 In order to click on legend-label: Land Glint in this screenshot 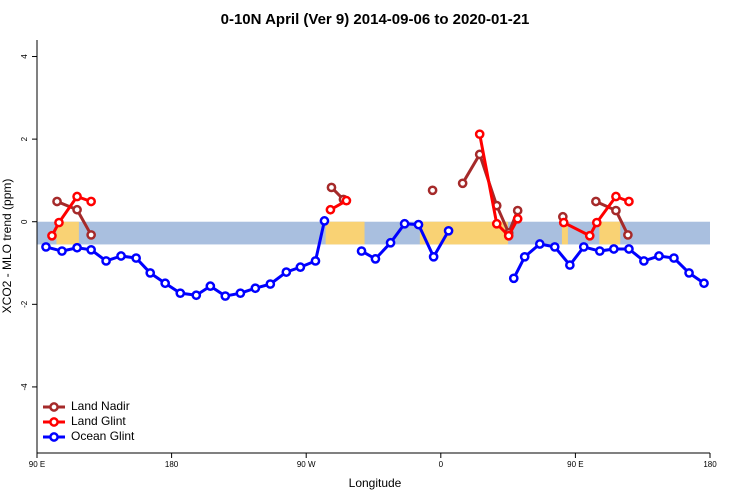, I will do `click(98, 421)`.